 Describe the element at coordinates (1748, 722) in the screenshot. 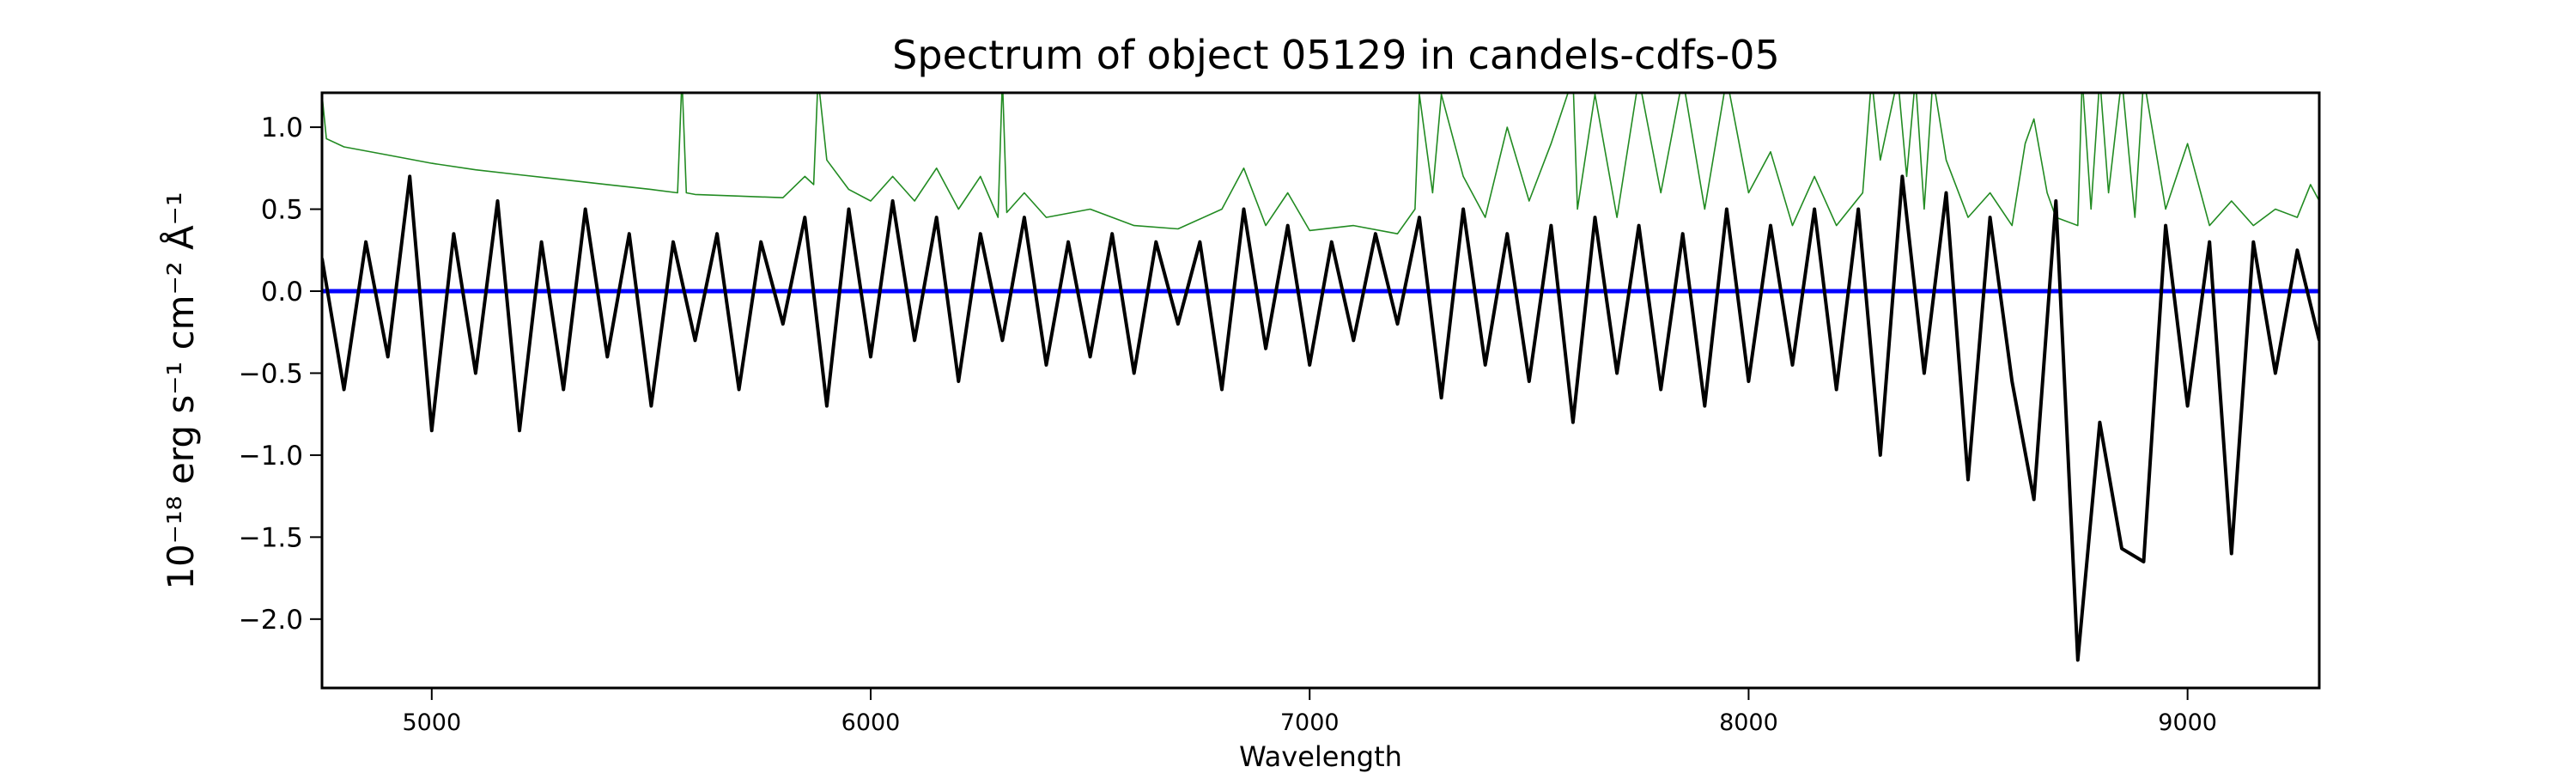

I see `x-tick-label: 8000` at that location.